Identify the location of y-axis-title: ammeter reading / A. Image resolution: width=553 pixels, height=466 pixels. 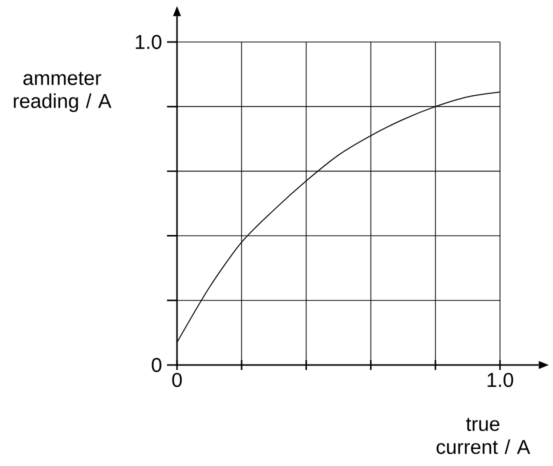
(63, 92).